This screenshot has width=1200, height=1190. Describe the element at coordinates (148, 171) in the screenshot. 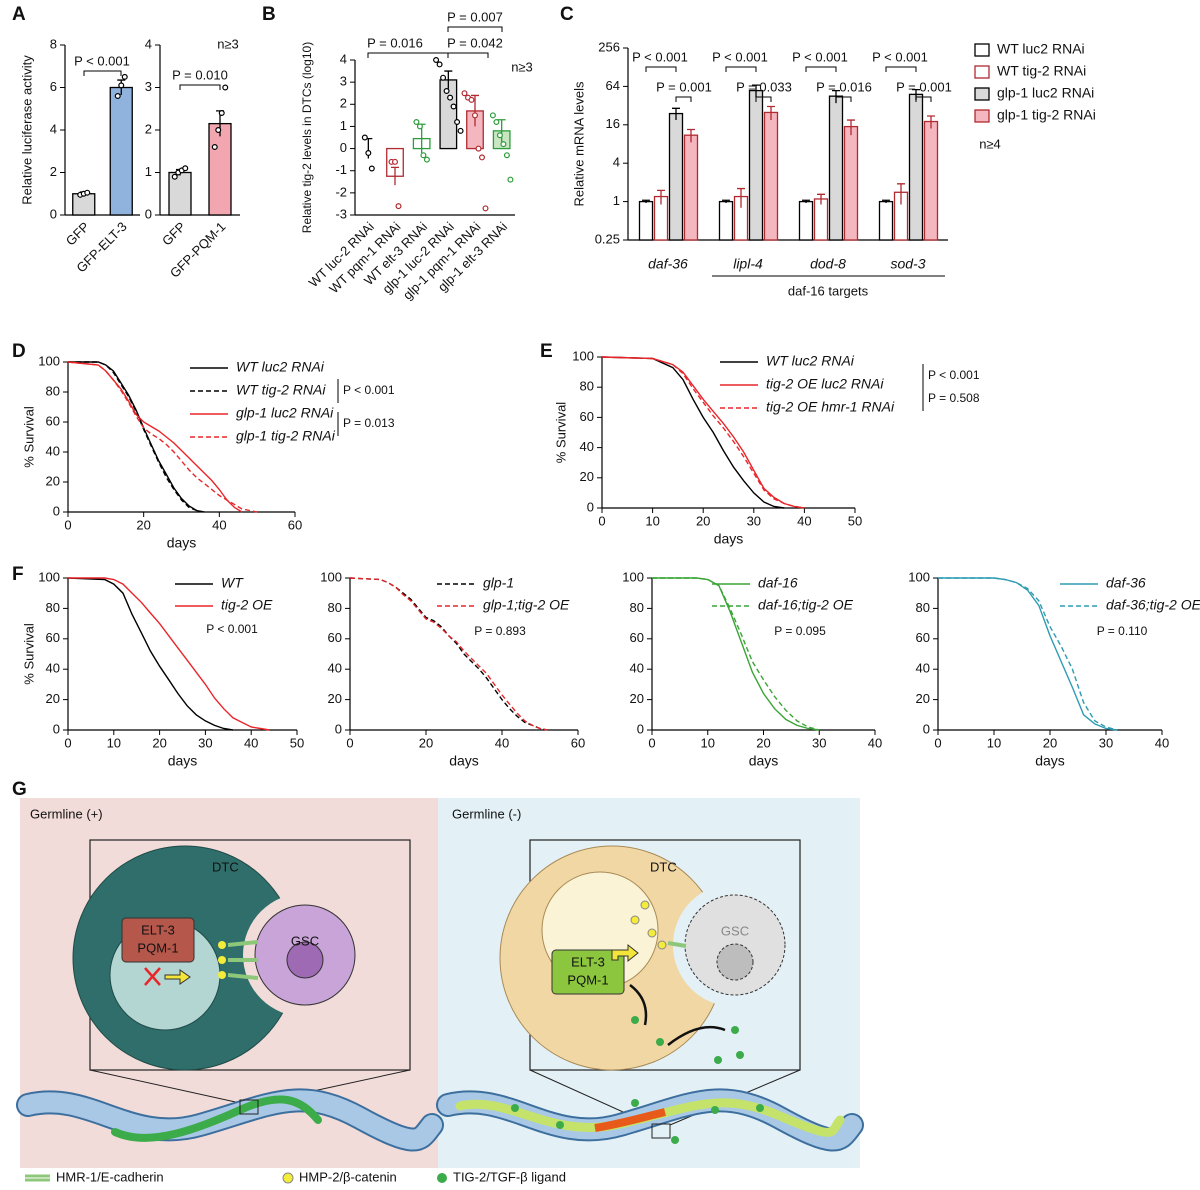

I see `y-tick-label: 1` at that location.